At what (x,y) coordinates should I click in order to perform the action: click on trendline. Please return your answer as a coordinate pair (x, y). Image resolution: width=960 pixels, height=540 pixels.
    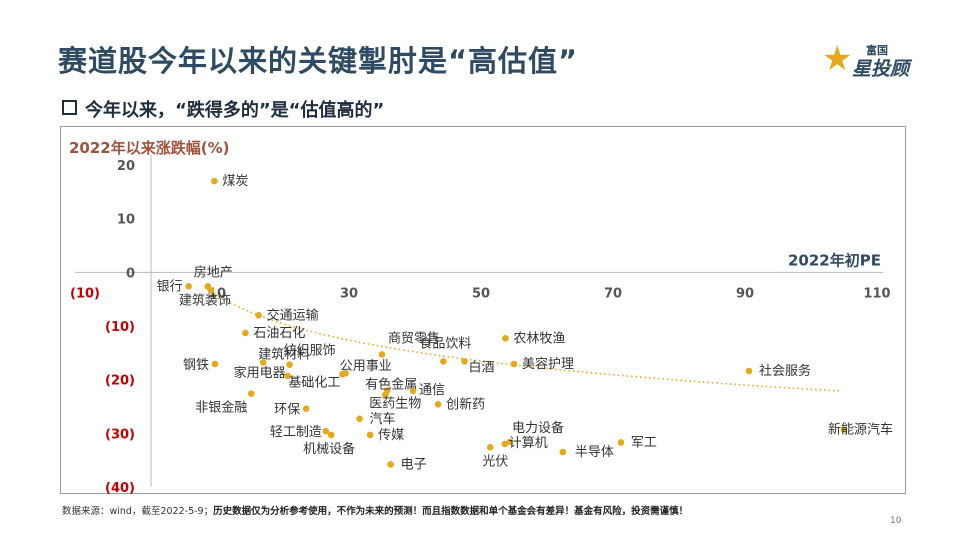
    Looking at the image, I should click on (523, 340).